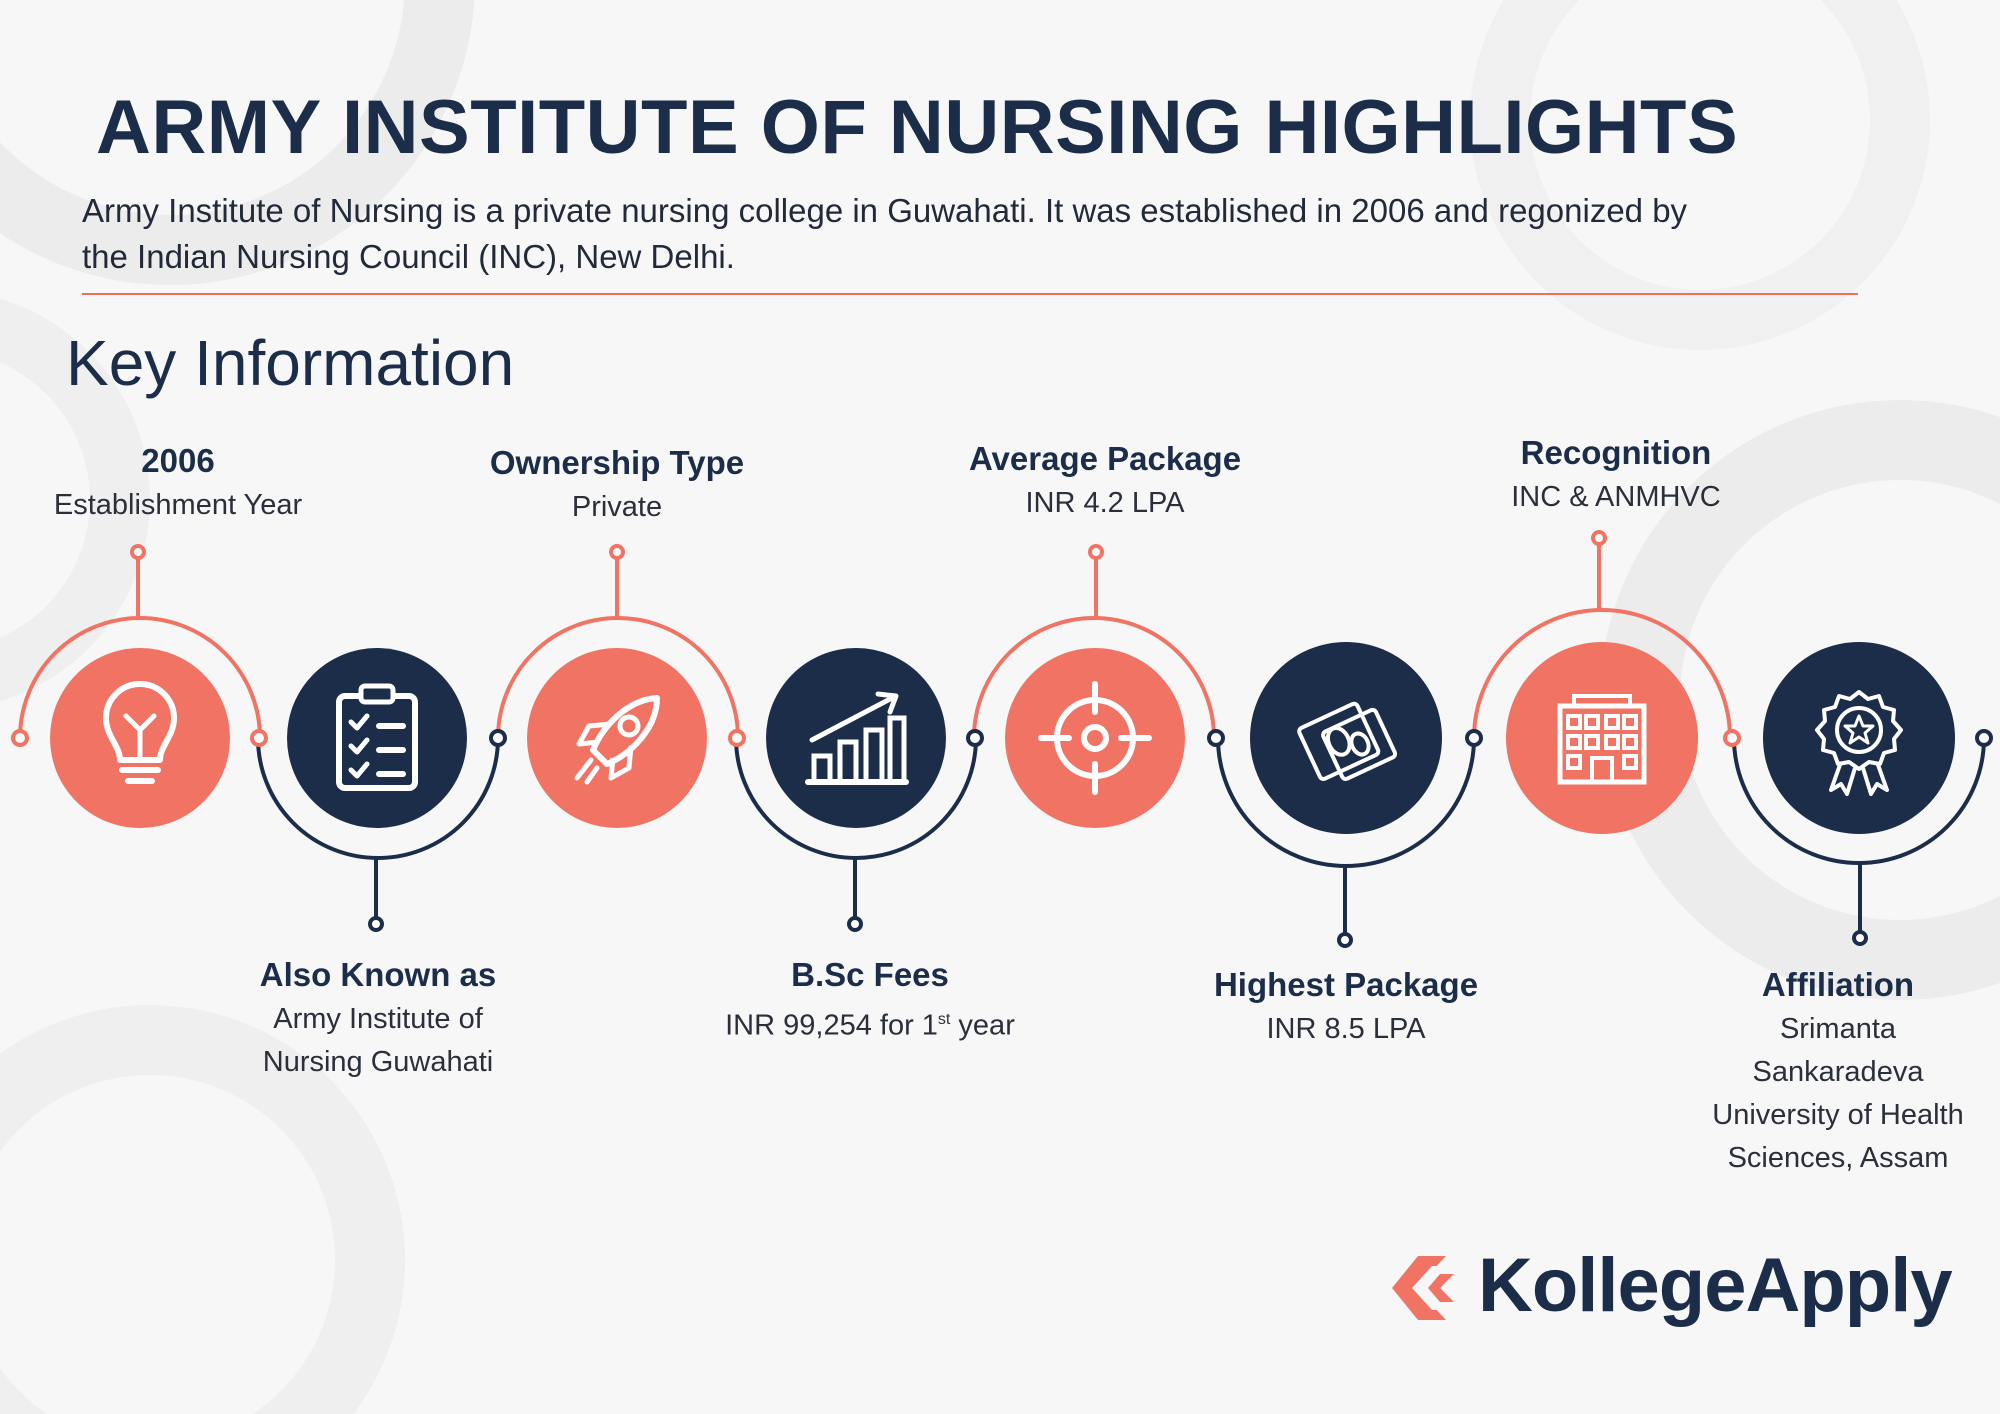 This screenshot has height=1414, width=2000. Describe the element at coordinates (378, 974) in the screenshot. I see `info-label: Also Known as` at that location.